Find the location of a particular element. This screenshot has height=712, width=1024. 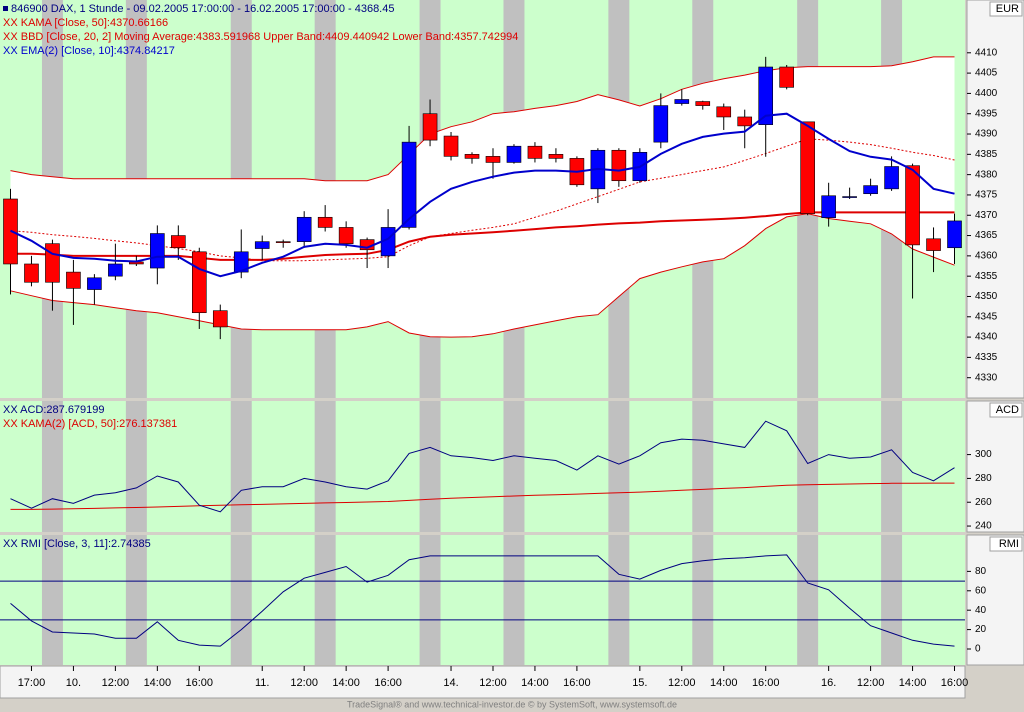

y-tick-label: 4335 is located at coordinates (986, 357).